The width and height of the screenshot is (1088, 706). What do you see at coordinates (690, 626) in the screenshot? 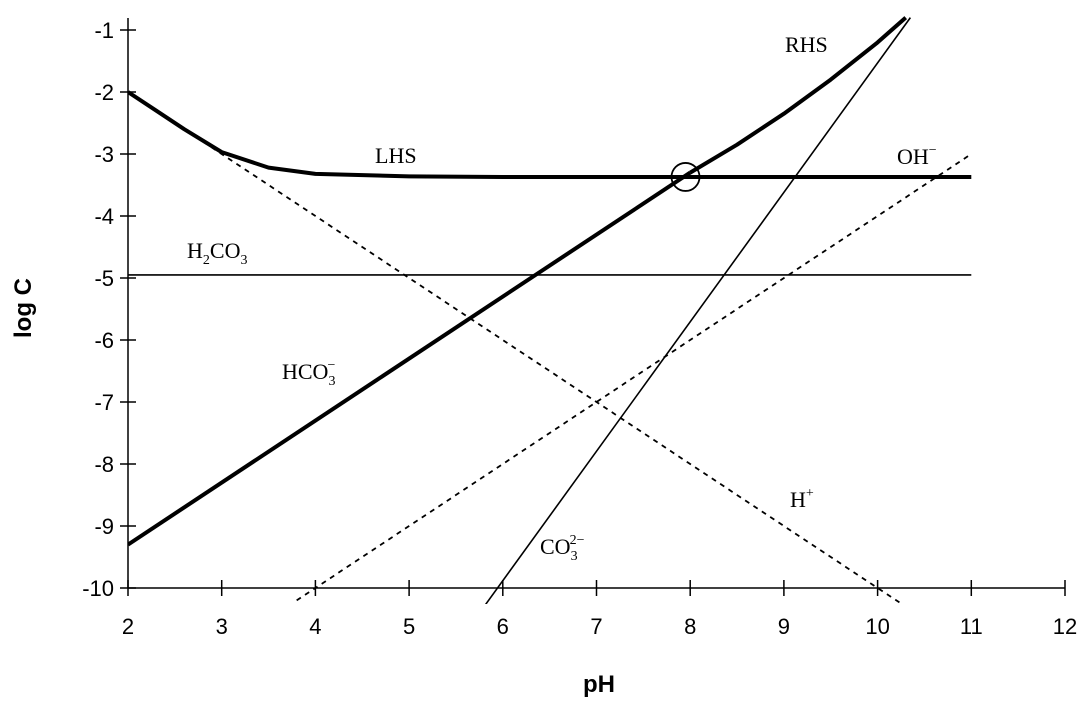
I see `x-tick-label: 8` at bounding box center [690, 626].